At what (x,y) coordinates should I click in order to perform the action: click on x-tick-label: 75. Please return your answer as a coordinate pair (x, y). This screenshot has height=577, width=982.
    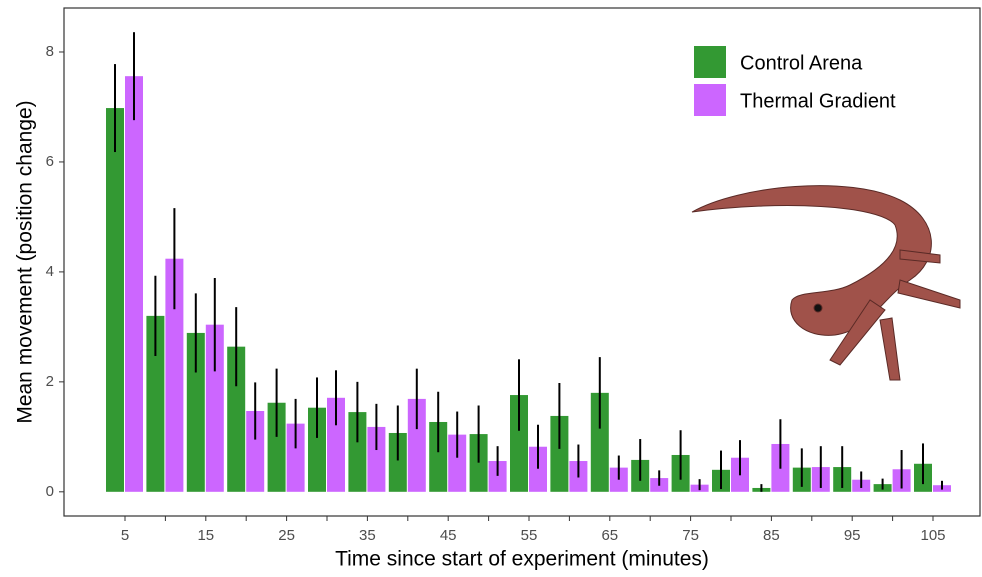
    Looking at the image, I should click on (690, 535).